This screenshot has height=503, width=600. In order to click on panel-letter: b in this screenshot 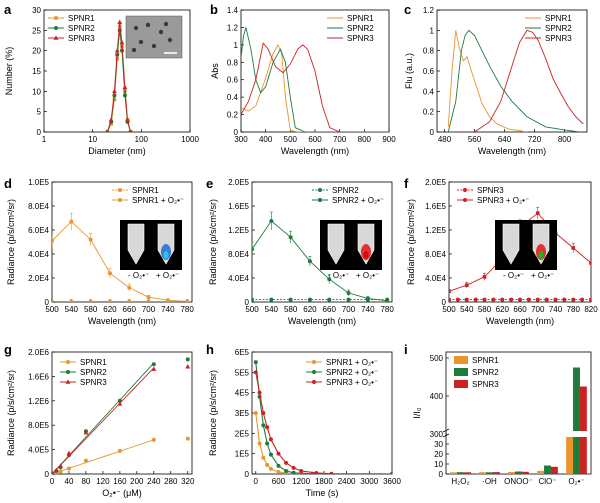, I will do `click(214, 9)`.